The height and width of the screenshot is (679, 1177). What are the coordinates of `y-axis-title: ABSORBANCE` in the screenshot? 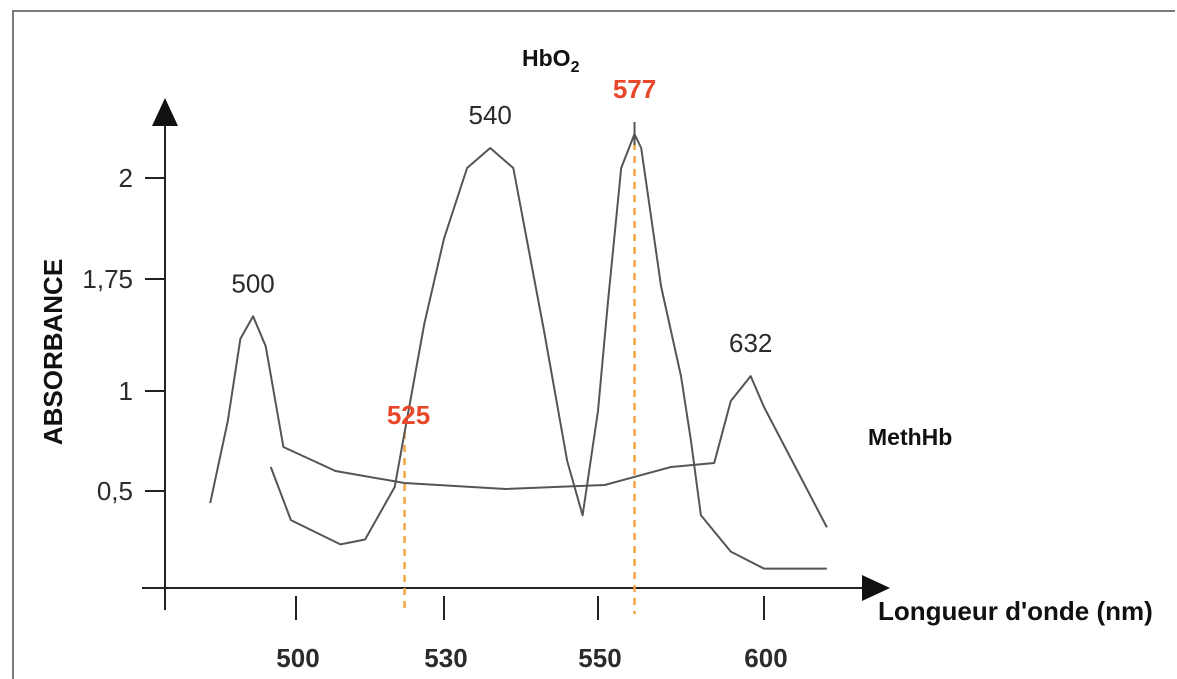 It's located at (53, 352).